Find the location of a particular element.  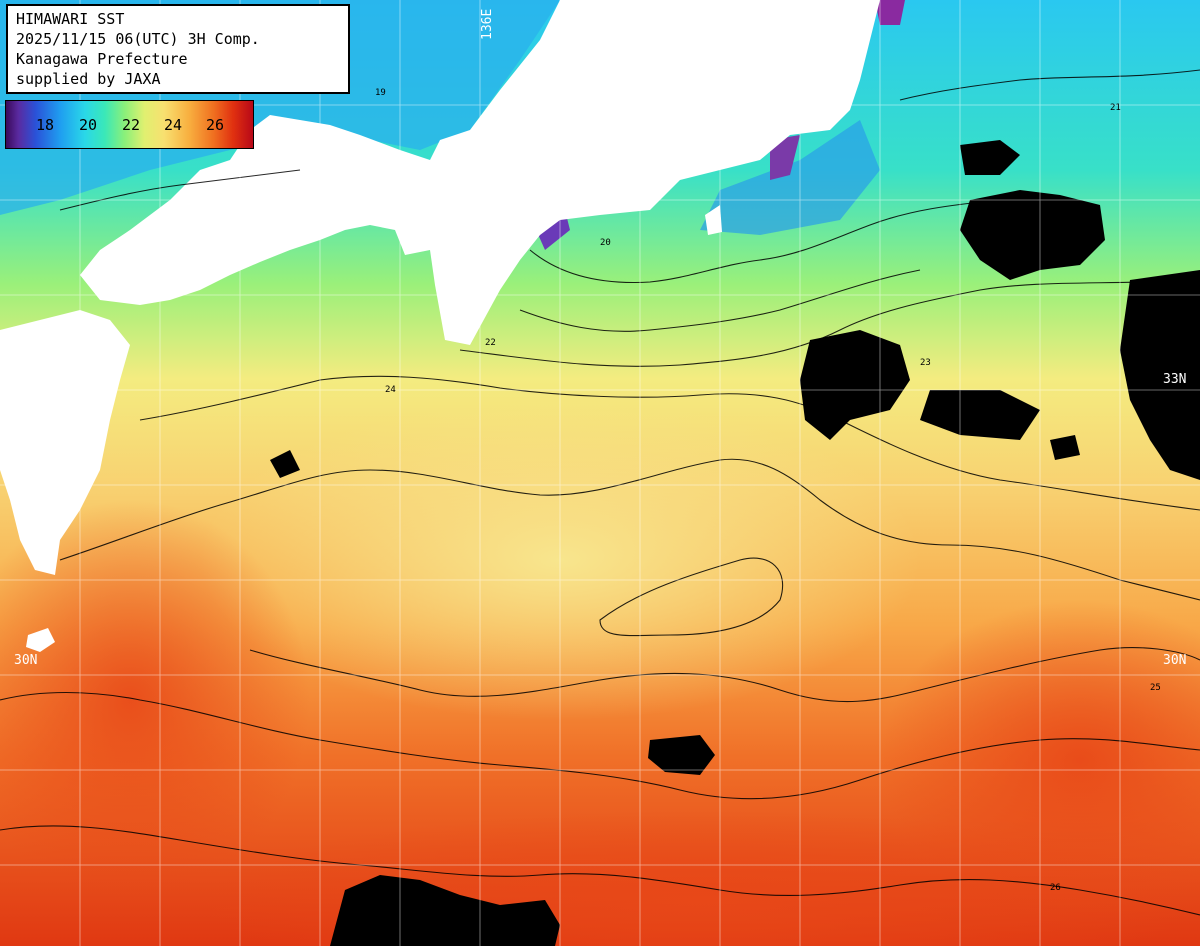

nodata-cloud-mid is located at coordinates (980, 415).